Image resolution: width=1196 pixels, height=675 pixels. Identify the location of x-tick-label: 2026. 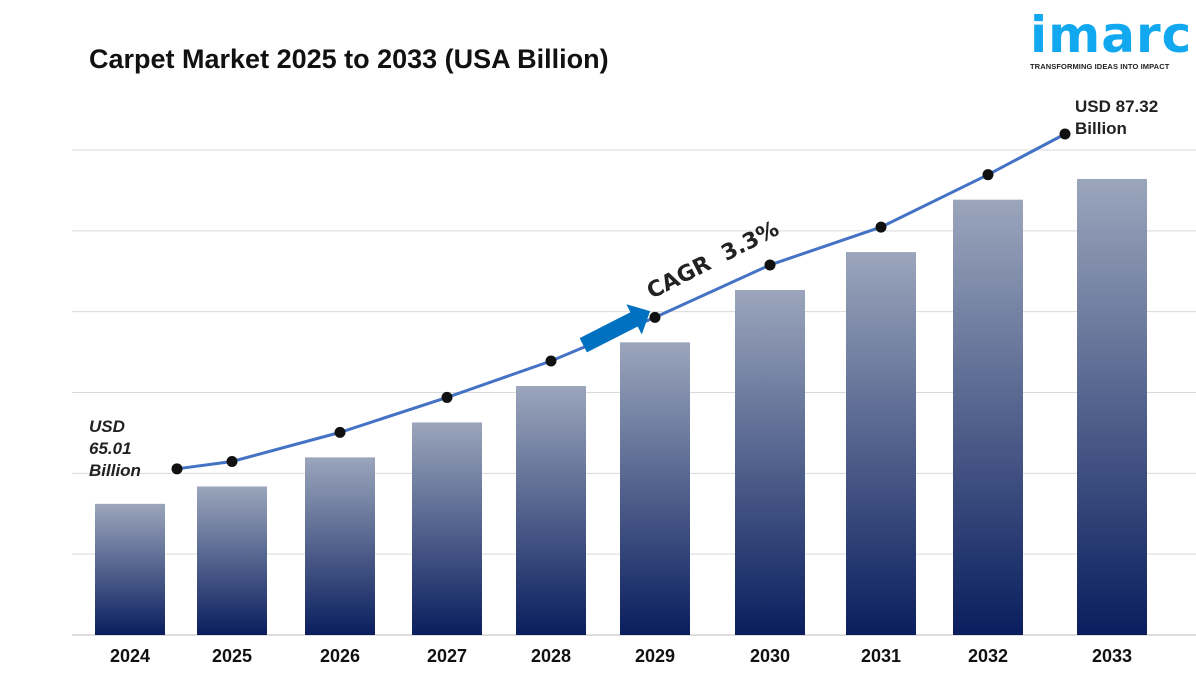
(340, 656).